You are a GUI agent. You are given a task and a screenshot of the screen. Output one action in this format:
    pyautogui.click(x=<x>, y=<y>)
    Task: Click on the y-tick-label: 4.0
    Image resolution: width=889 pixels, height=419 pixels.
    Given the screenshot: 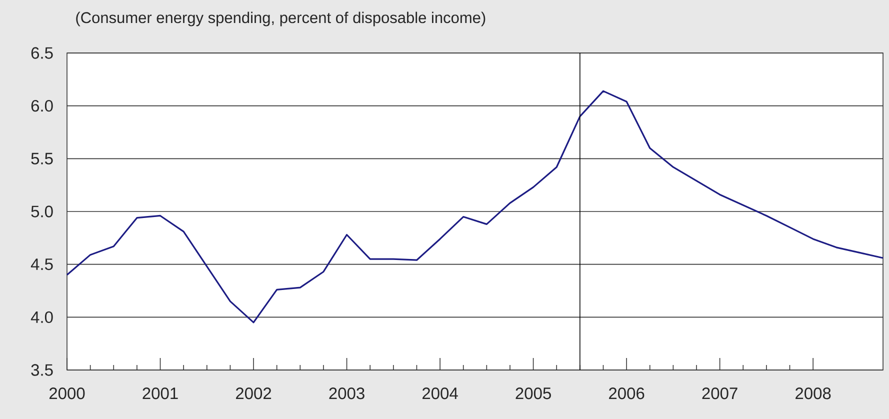 What is the action you would take?
    pyautogui.click(x=41, y=317)
    